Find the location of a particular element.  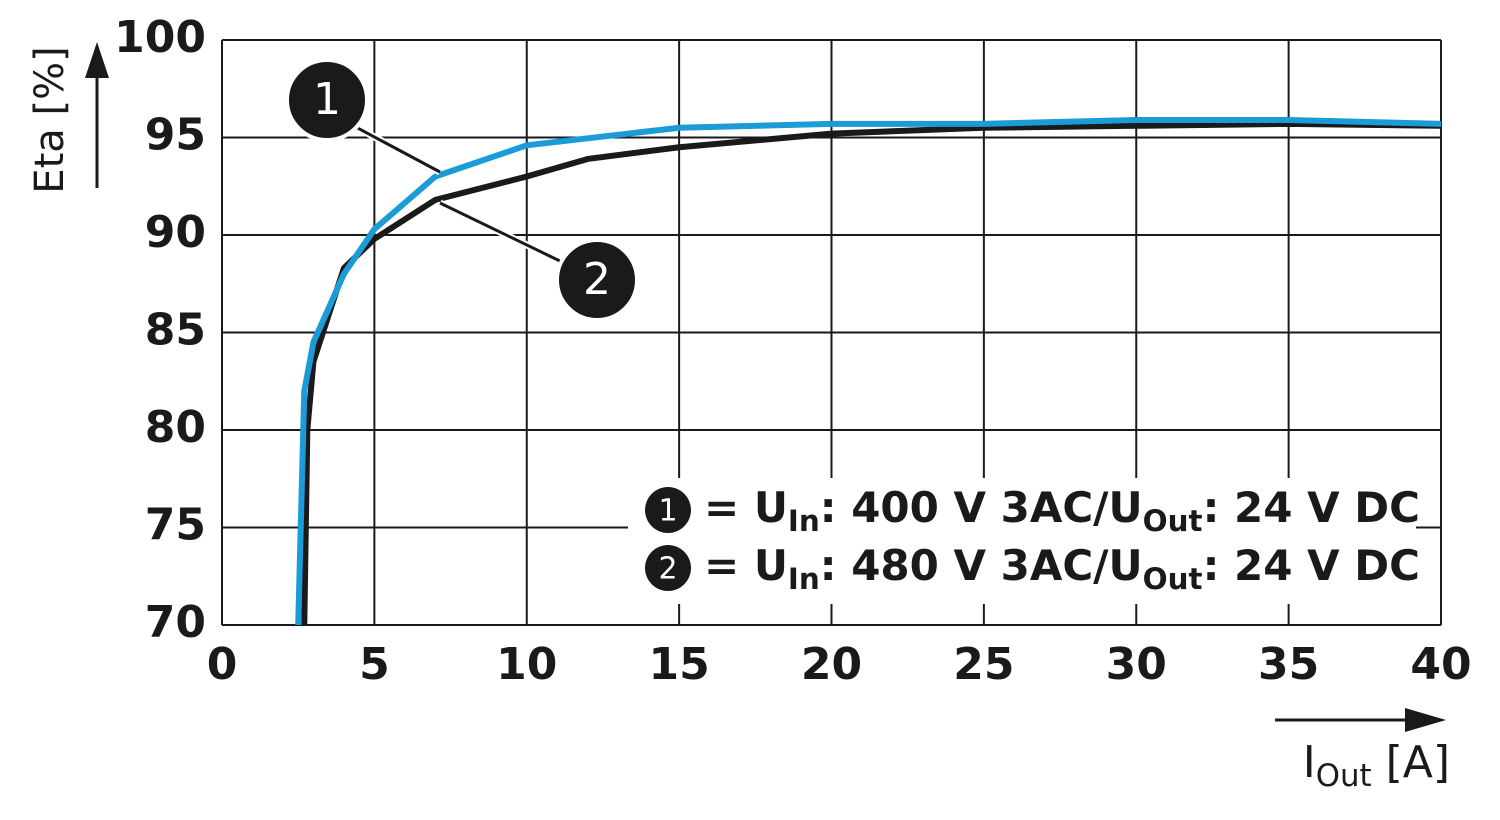

x-tick-label: 5 is located at coordinates (374, 664).